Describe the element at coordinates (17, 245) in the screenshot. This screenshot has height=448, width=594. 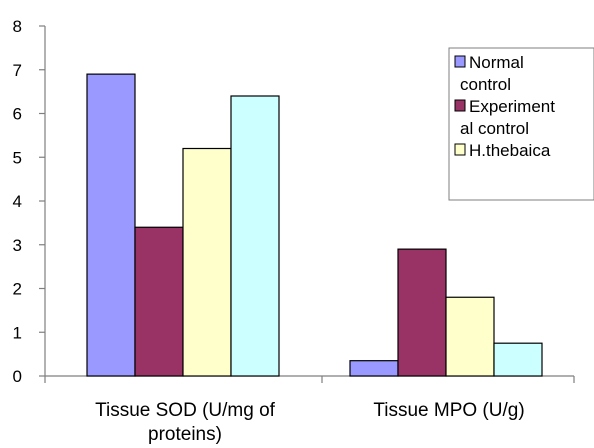
I see `y-tick-label: 3` at that location.